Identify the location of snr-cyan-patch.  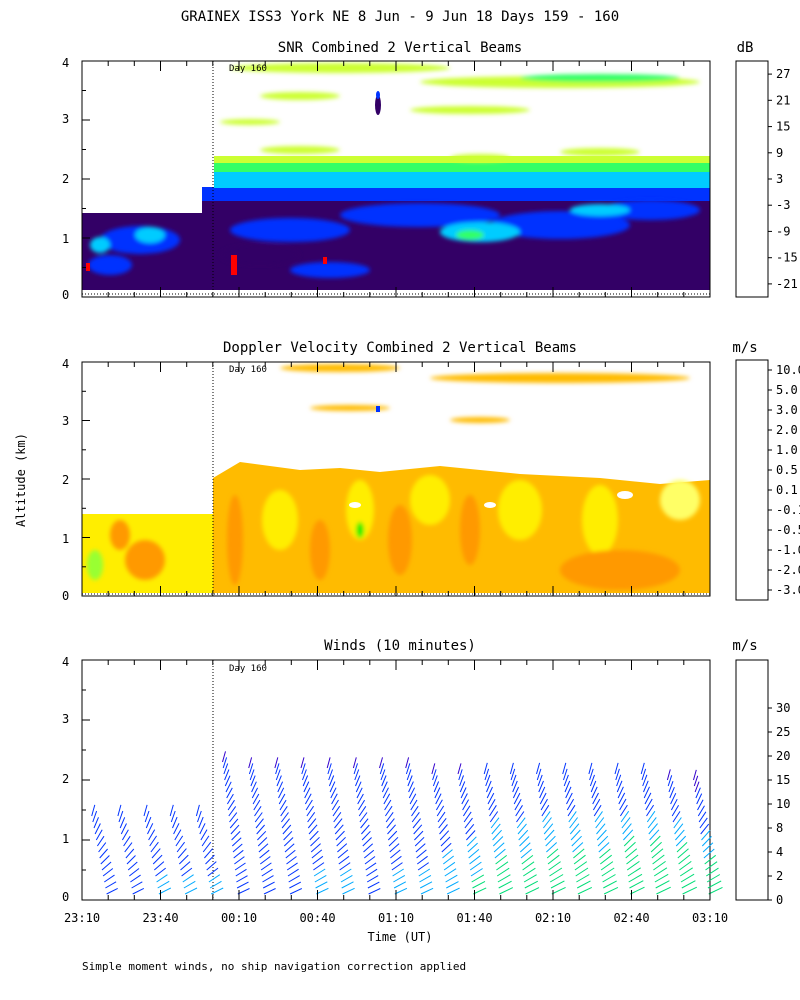
(100, 245).